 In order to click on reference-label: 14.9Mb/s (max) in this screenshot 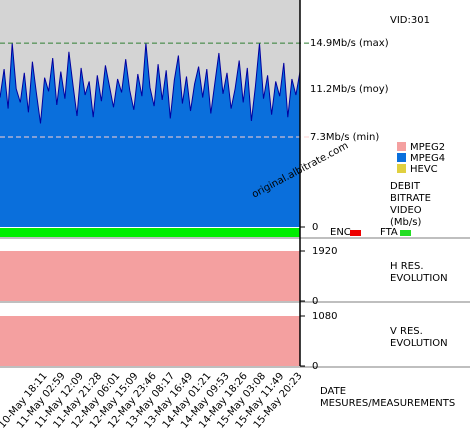, I will do `click(349, 43)`.